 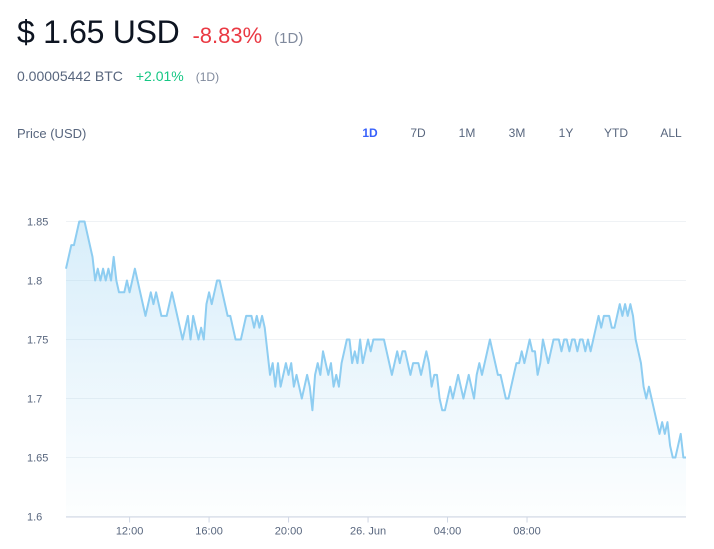 I want to click on x-axis: 12:00 16:00 20:00 26. Jun 04:00 08:00, so click(x=328, y=527).